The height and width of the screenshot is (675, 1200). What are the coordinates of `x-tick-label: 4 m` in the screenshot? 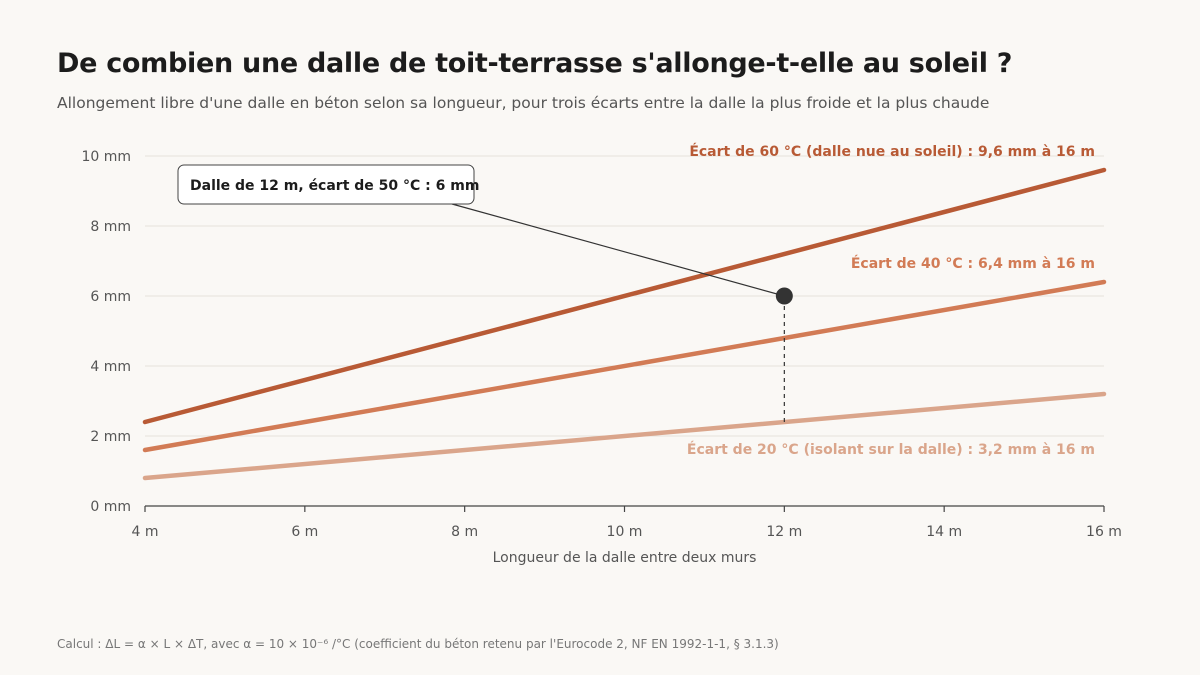 It's located at (145, 532).